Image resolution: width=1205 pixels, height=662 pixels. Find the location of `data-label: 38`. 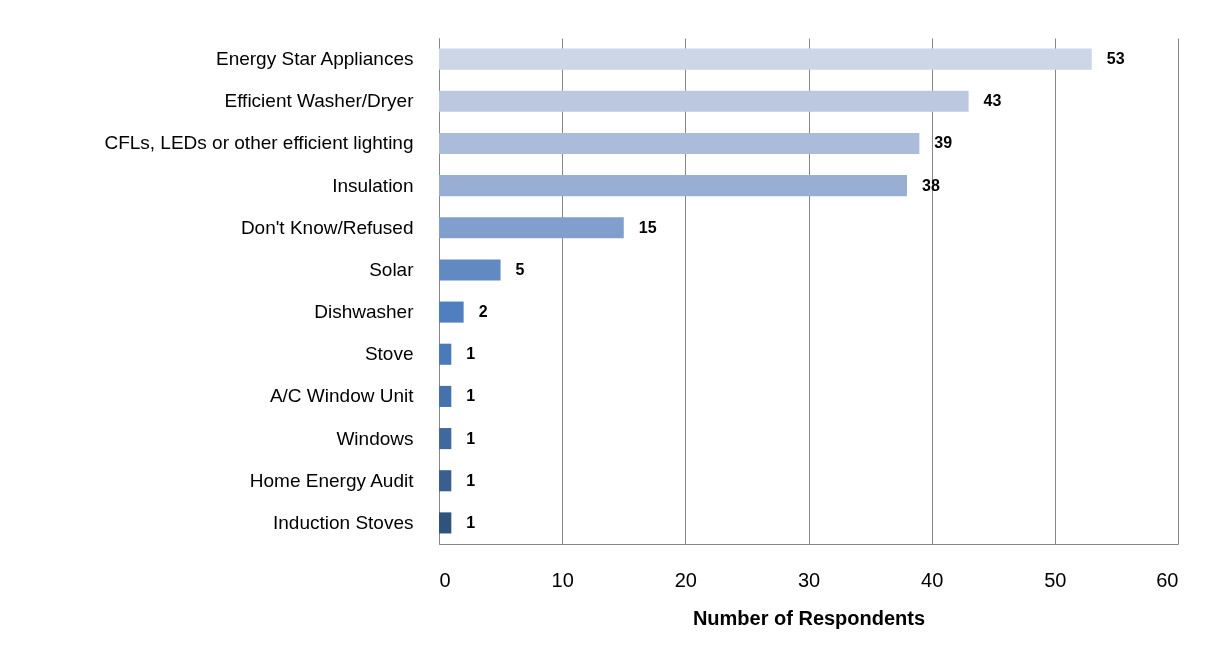

data-label: 38 is located at coordinates (931, 185).